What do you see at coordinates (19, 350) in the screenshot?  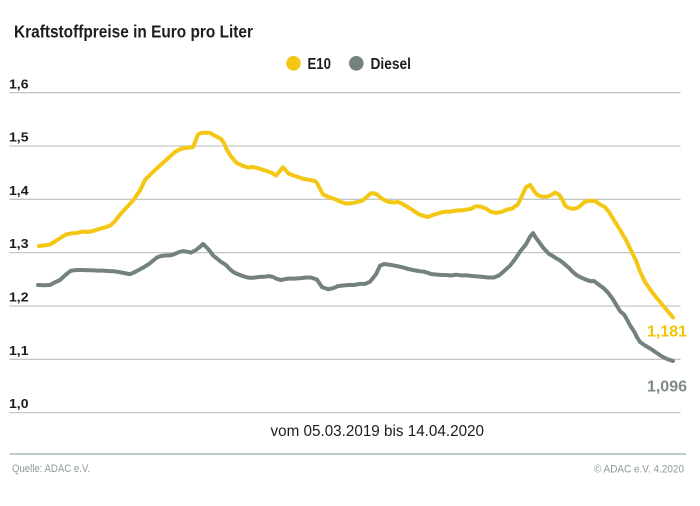 I see `svg-text: 1,1` at bounding box center [19, 350].